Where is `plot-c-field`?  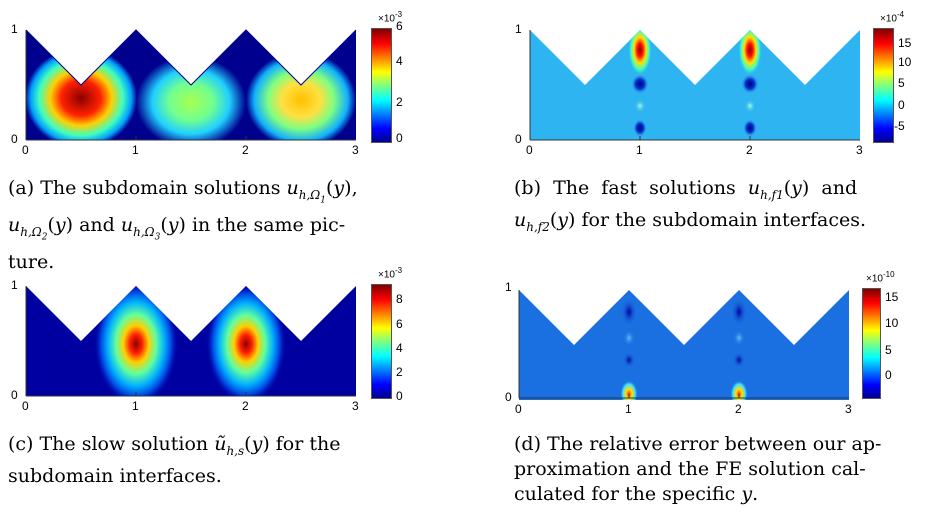
plot-c-field is located at coordinates (191, 341).